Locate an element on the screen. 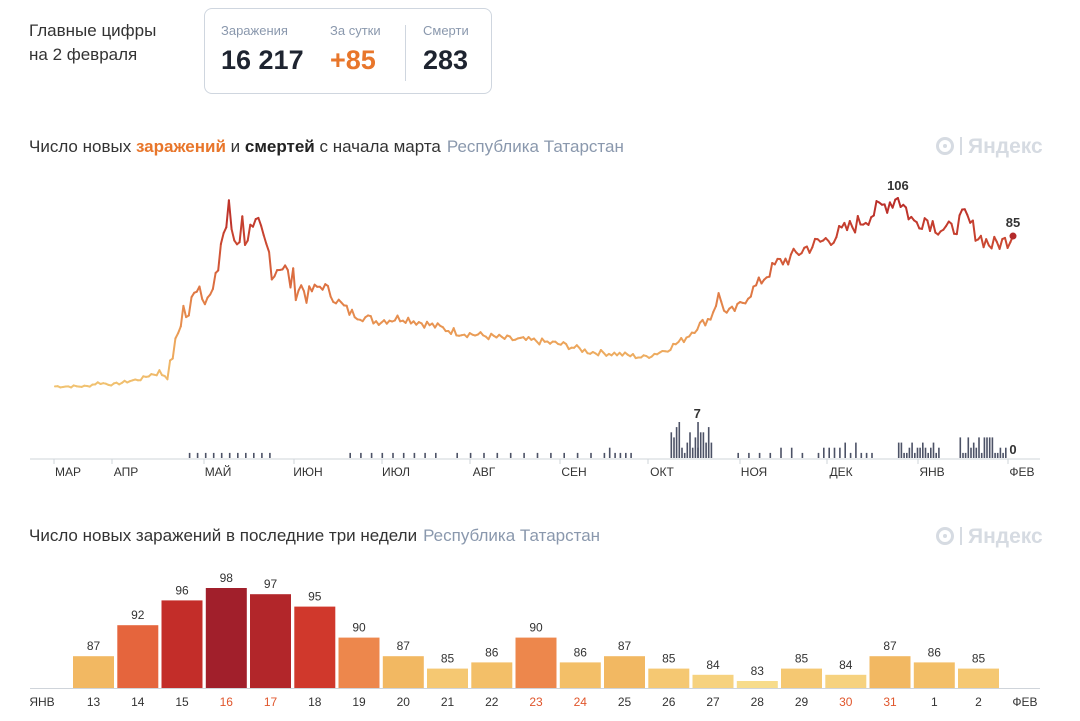  stat-infections-label: Заражения is located at coordinates (254, 30).